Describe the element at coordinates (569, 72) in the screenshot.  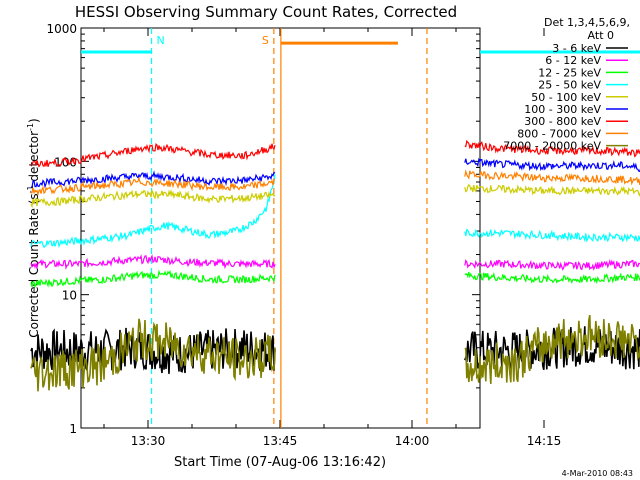
I see `legend-label: 12 - 25 keV` at that location.